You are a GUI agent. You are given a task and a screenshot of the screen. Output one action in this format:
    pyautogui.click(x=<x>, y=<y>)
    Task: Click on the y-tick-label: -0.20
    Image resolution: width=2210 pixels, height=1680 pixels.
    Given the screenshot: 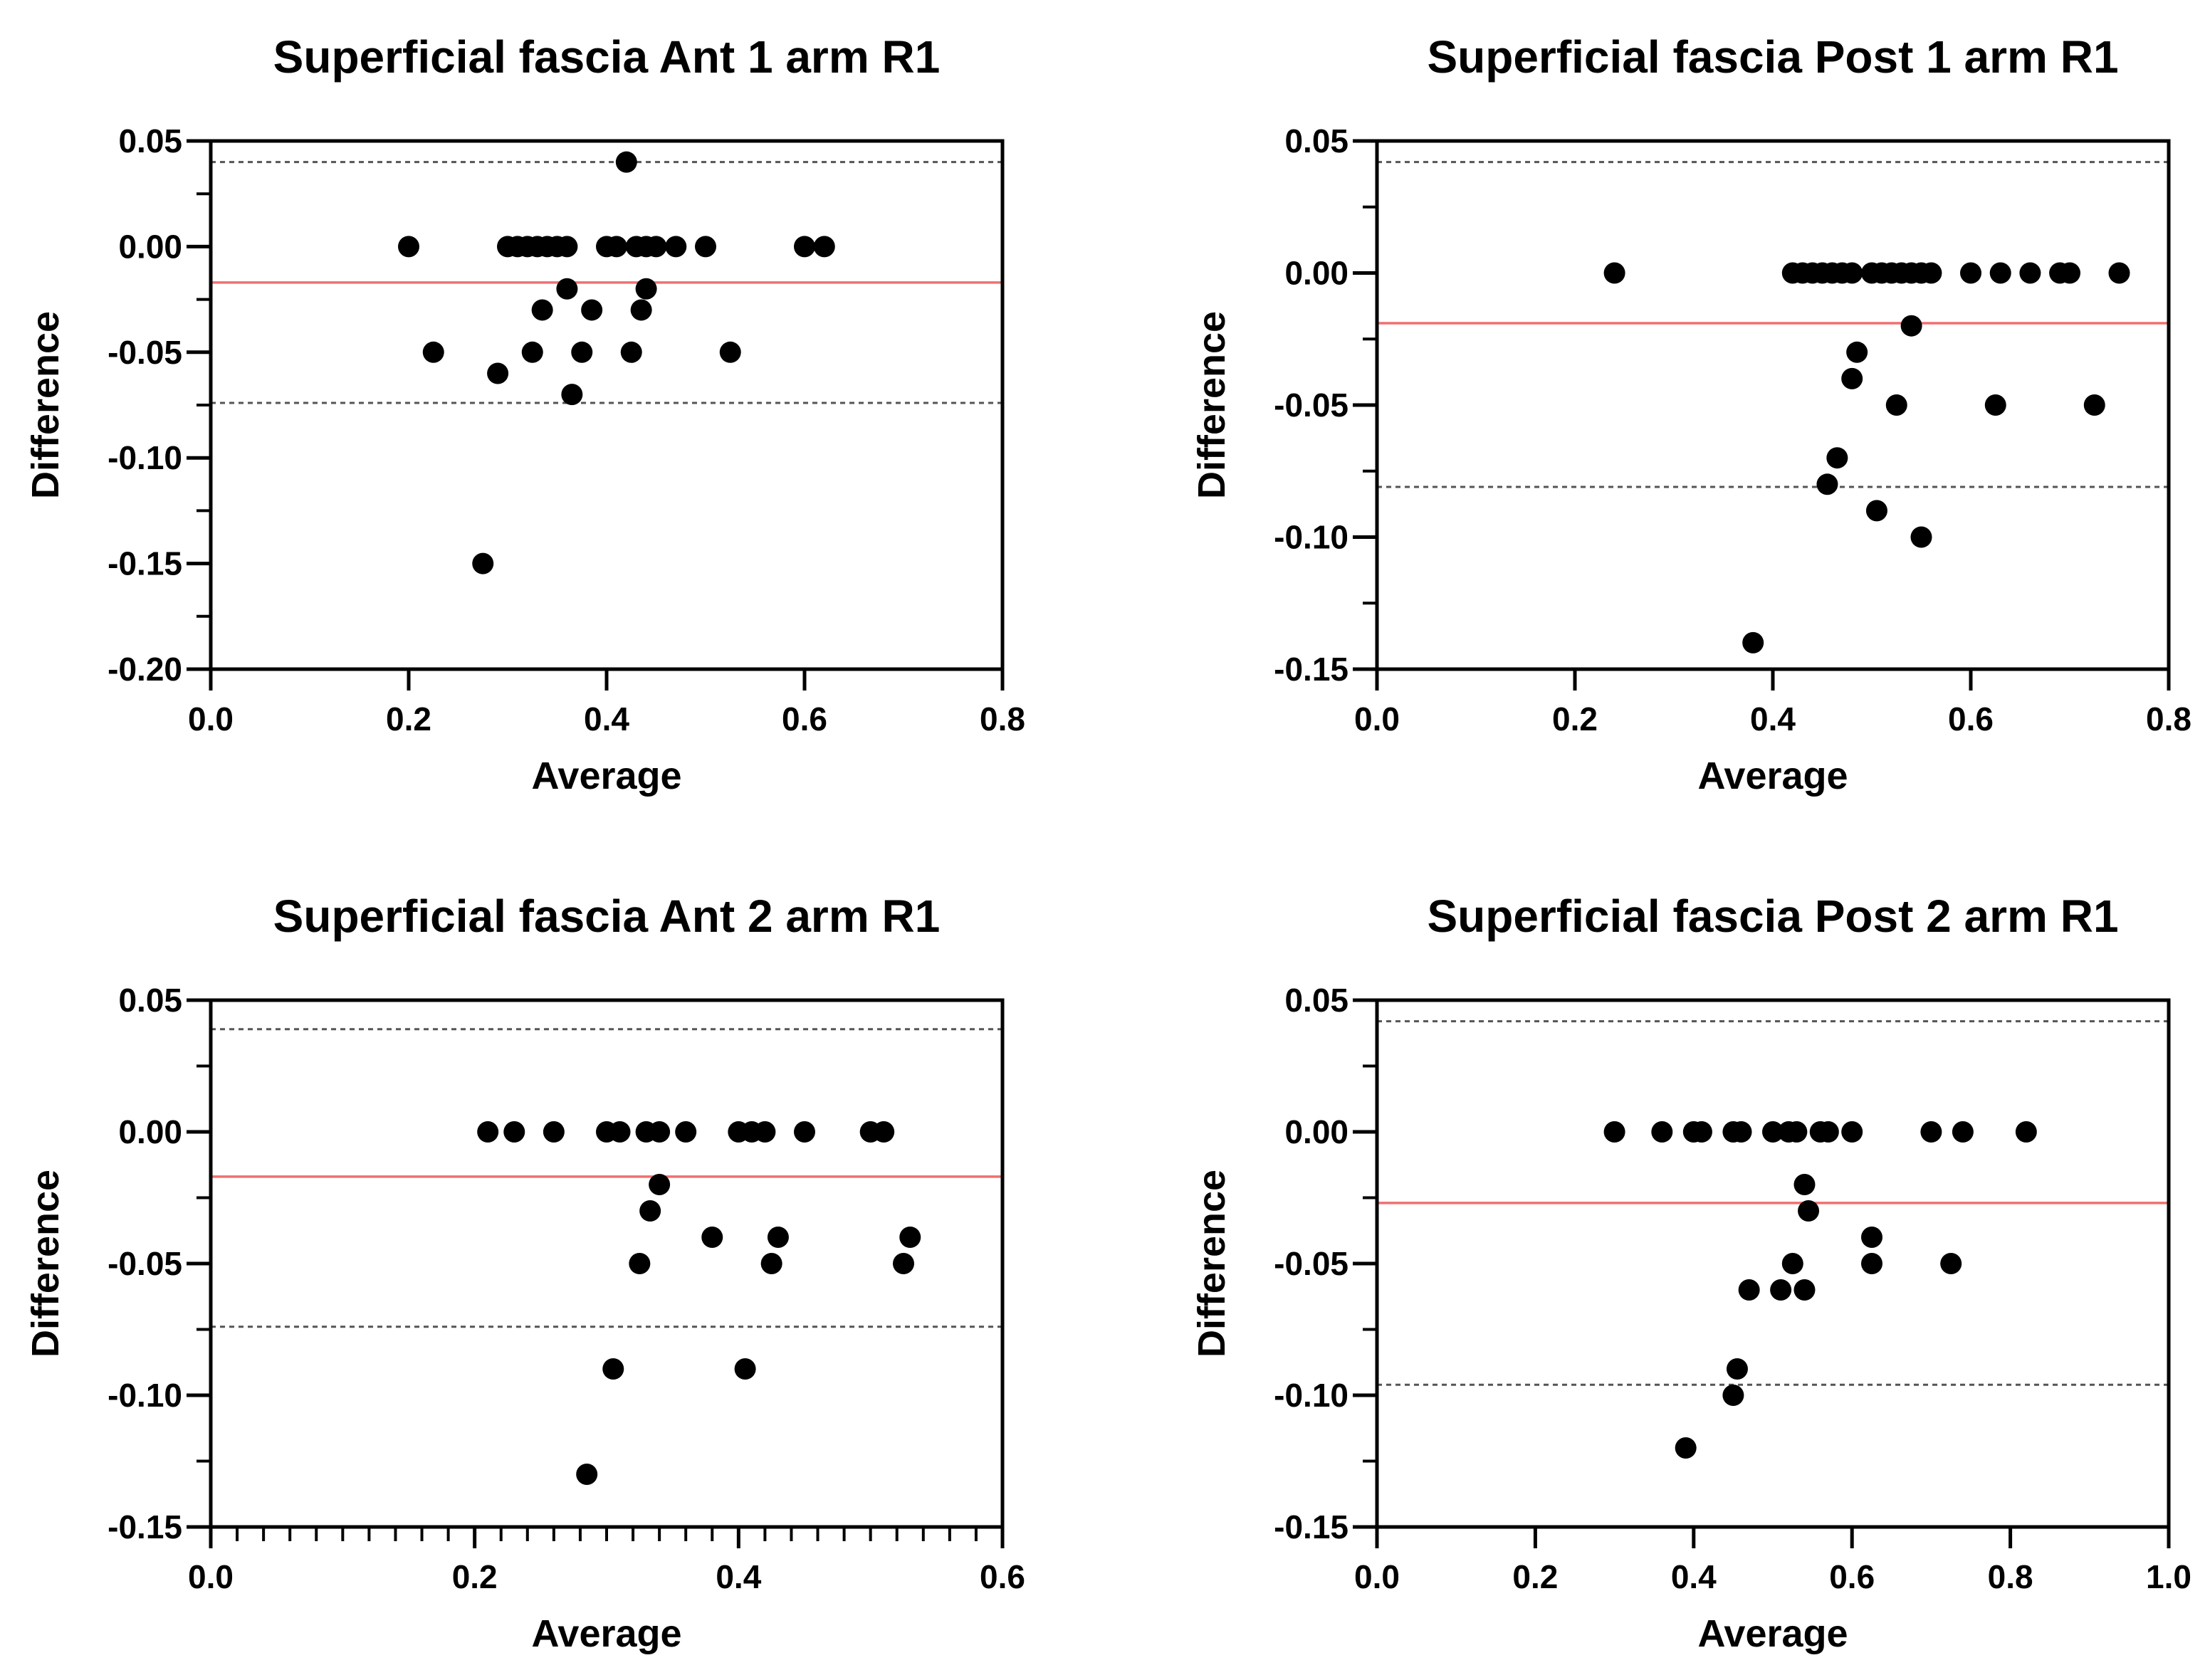 What is the action you would take?
    pyautogui.click(x=145, y=669)
    